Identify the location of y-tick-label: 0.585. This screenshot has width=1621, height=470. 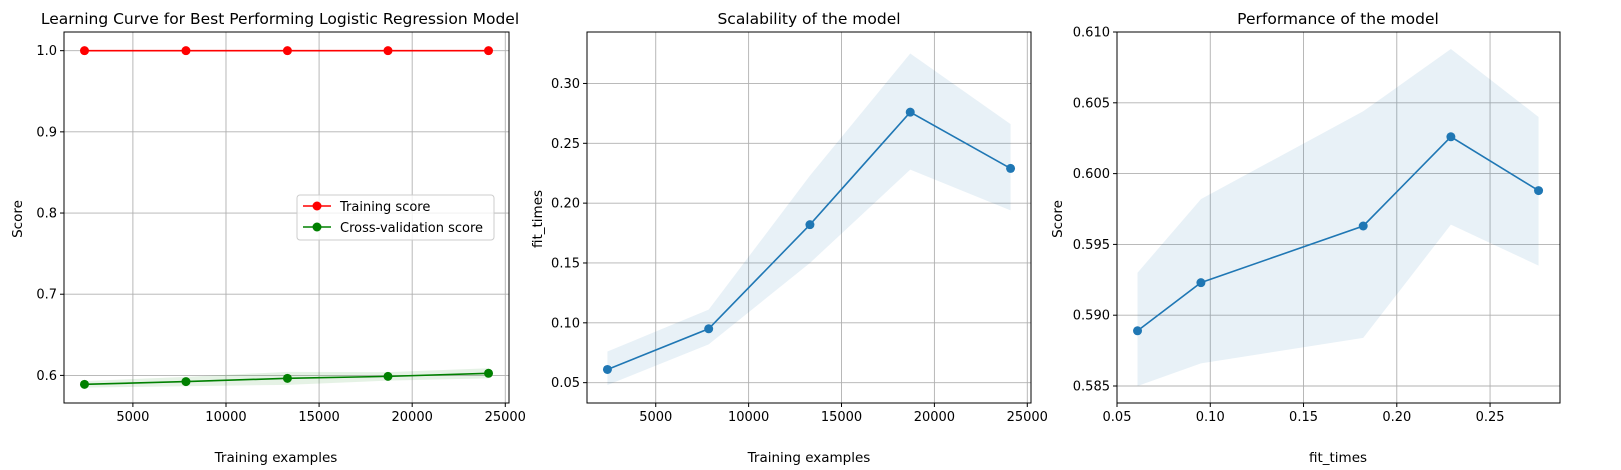
(1091, 387).